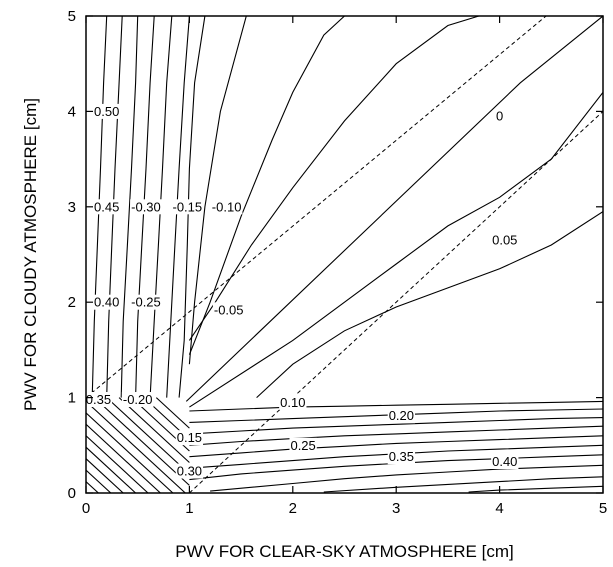  I want to click on y-tick-label-4: 4, so click(72, 111).